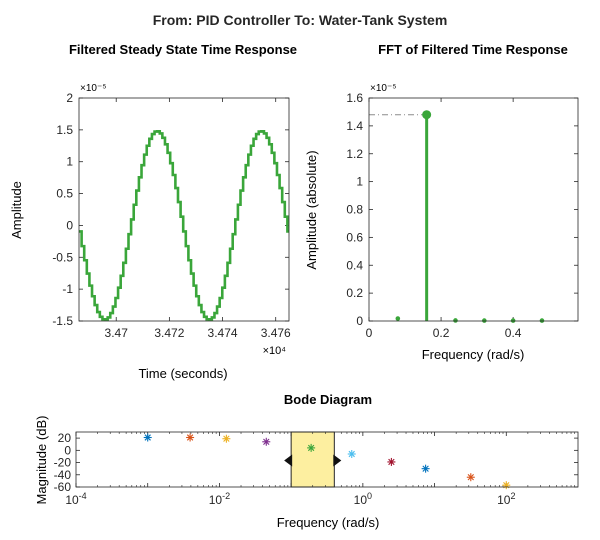 This screenshot has width=600, height=540. What do you see at coordinates (363, 499) in the screenshot?
I see `x-tick-label: 10⁰` at bounding box center [363, 499].